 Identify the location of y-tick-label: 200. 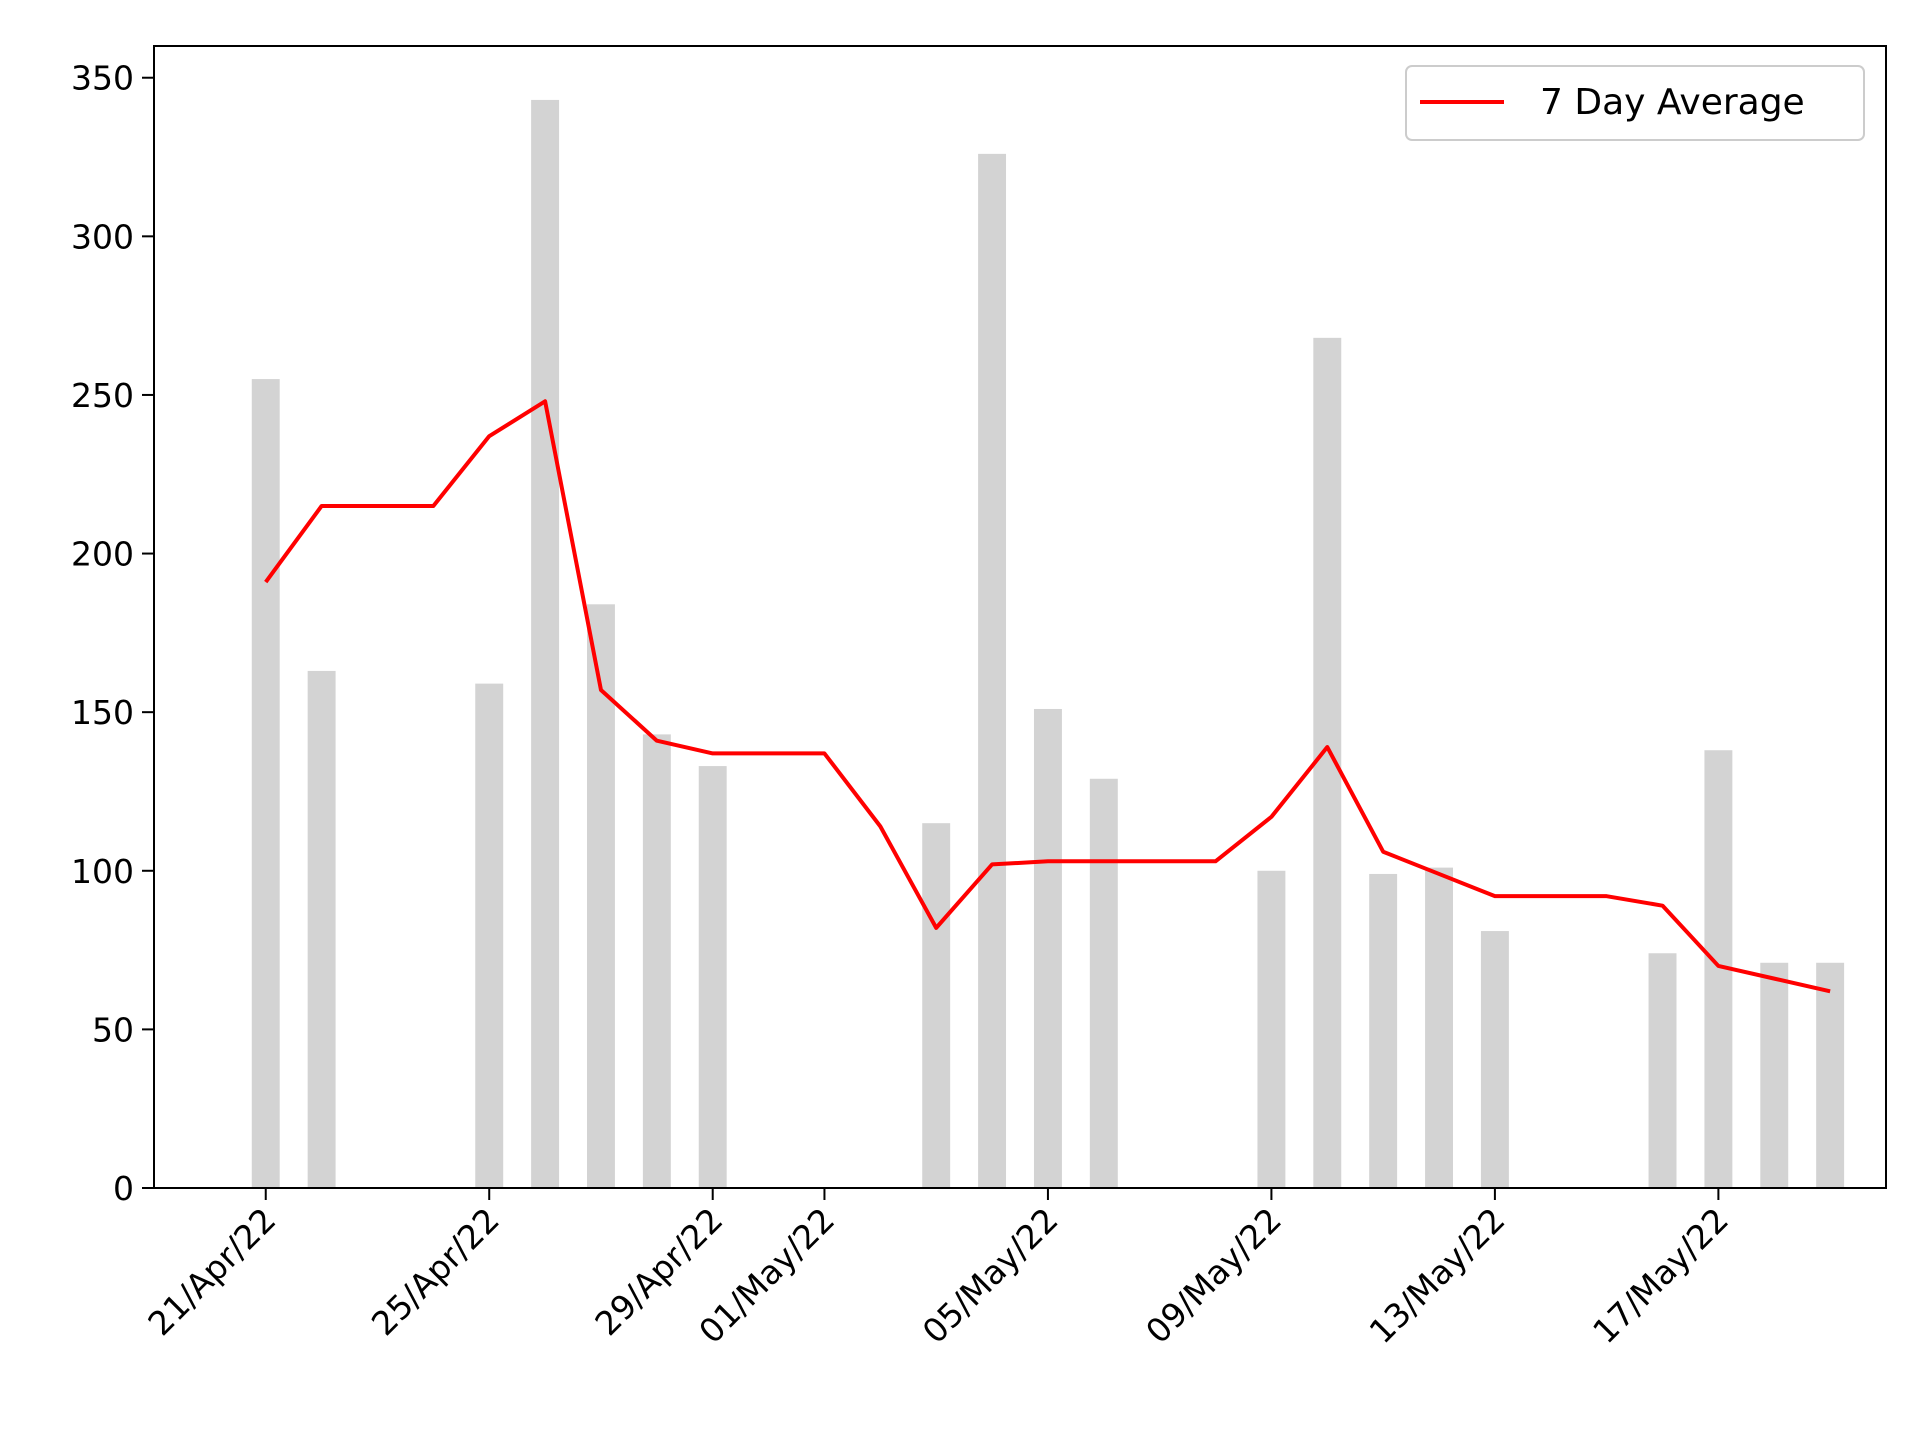
(102, 554).